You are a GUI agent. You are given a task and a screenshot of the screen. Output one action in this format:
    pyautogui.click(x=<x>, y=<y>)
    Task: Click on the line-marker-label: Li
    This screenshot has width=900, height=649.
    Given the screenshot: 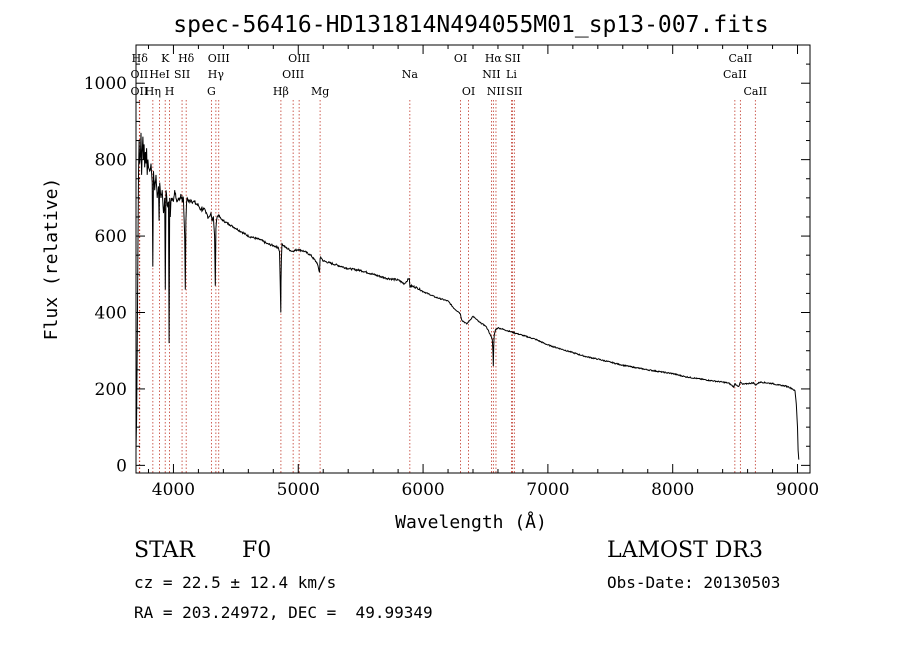 What is the action you would take?
    pyautogui.click(x=511, y=74)
    